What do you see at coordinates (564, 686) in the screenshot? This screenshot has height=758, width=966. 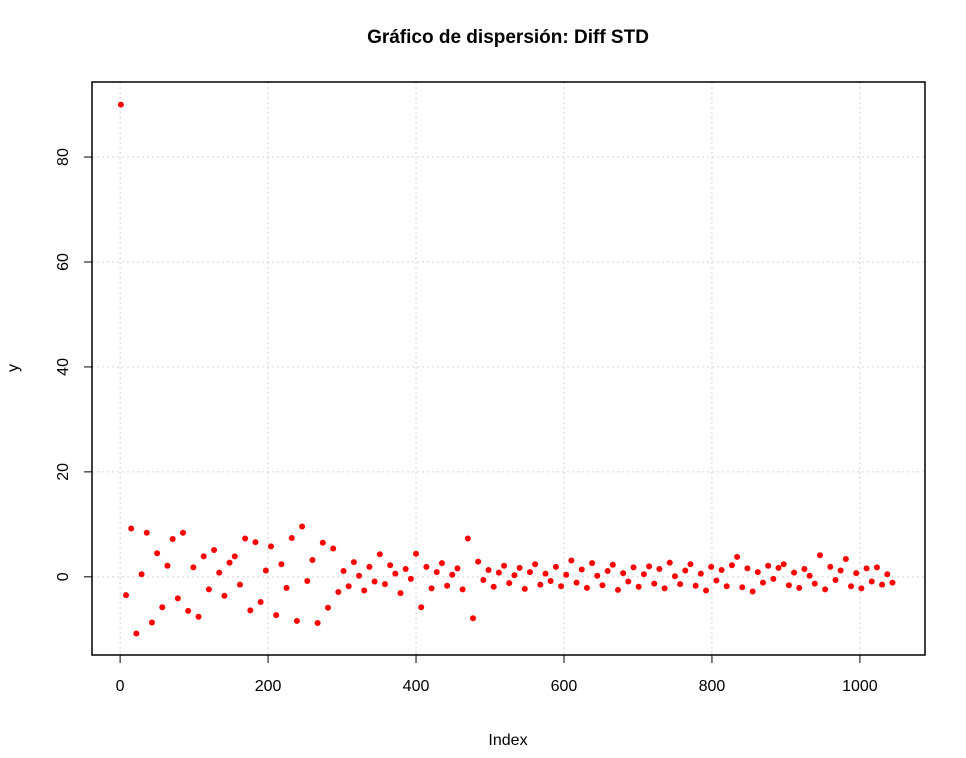 I see `x-tick-label: 600` at bounding box center [564, 686].